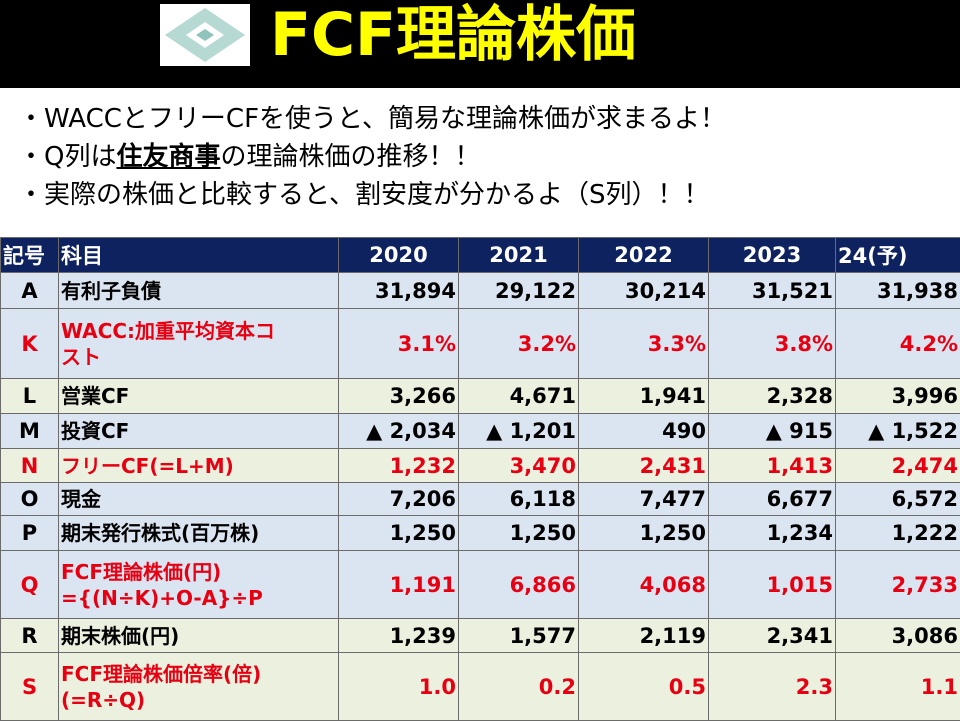 This screenshot has height=721, width=960. What do you see at coordinates (519, 585) in the screenshot?
I see `cell-value: 6,866` at bounding box center [519, 585].